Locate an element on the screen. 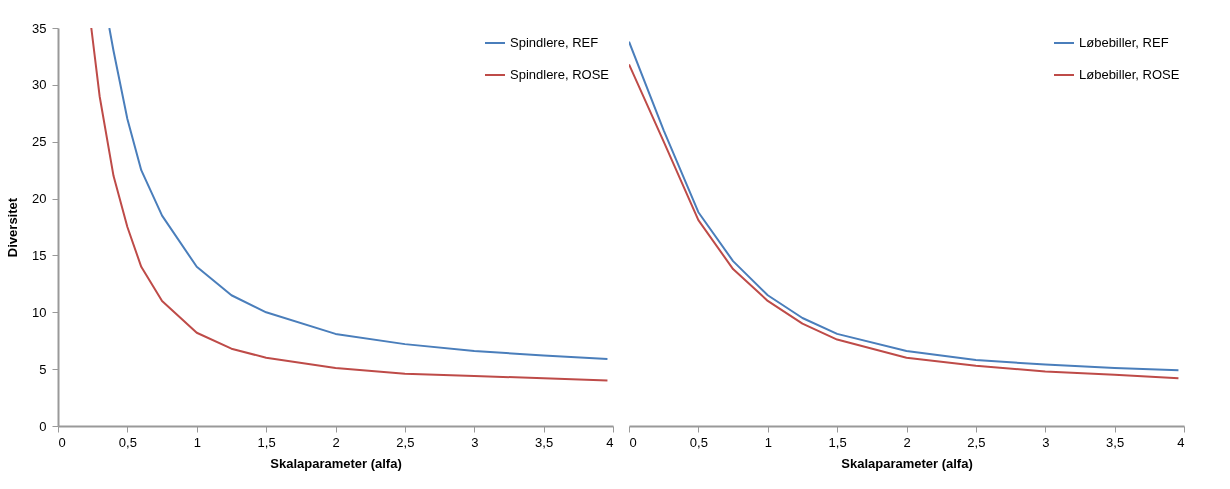 The image size is (1230, 489). legend-label: Spindlere, REF is located at coordinates (554, 42).